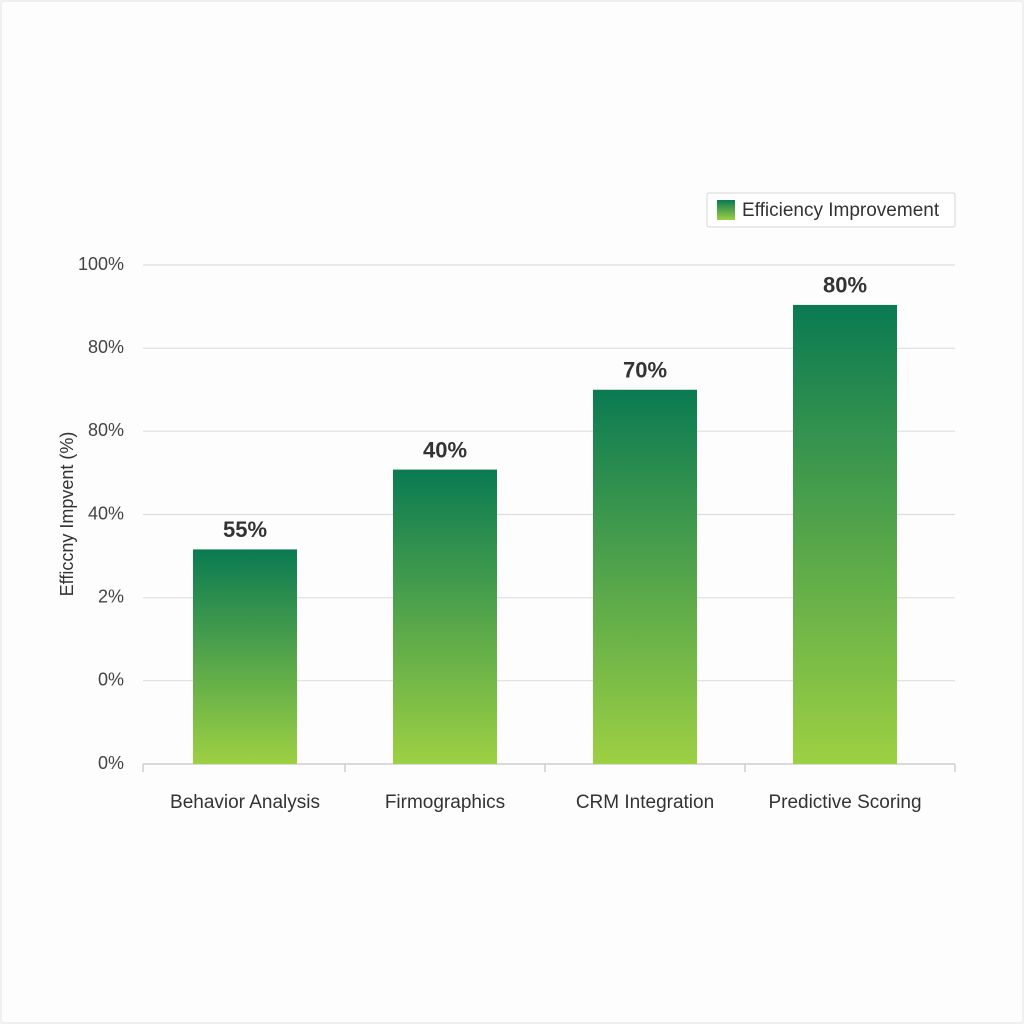 The width and height of the screenshot is (1024, 1024). What do you see at coordinates (844, 802) in the screenshot?
I see `x-tick-label: Predictive Scoring` at bounding box center [844, 802].